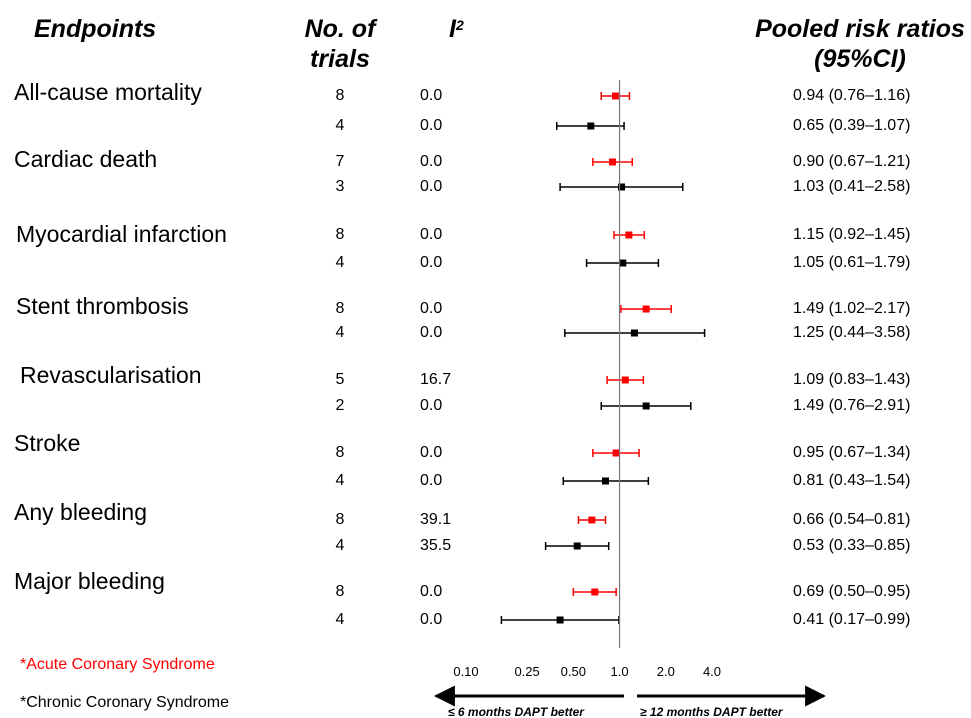  I want to click on rr-label: 0.53 (0.33–0.85), so click(852, 545).